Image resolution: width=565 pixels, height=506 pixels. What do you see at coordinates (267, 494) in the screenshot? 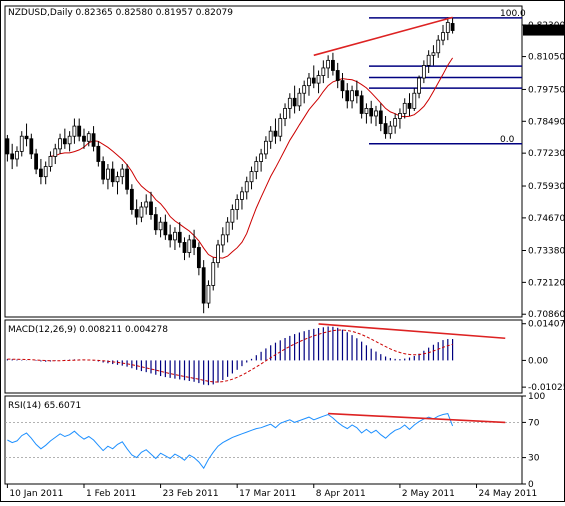
I see `x-tick-label: 17 Mar 2011` at bounding box center [267, 494].